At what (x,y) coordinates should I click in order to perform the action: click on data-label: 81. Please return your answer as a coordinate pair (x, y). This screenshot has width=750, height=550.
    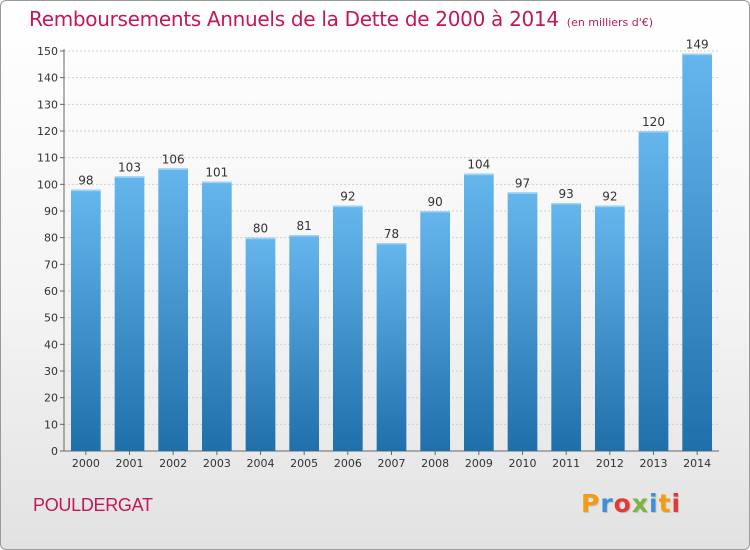
    Looking at the image, I should click on (304, 226).